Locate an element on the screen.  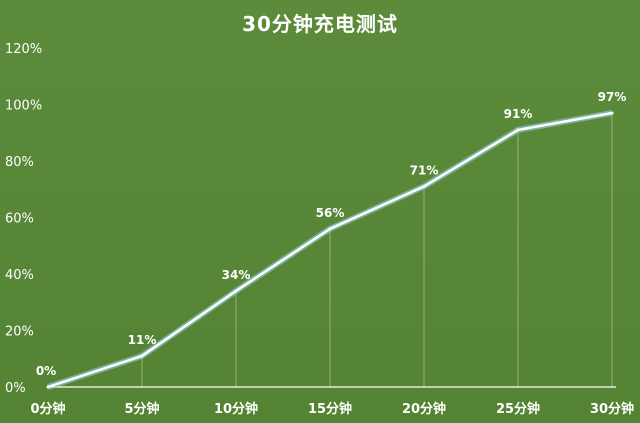
x-tick-label: 10分钟 is located at coordinates (236, 409).